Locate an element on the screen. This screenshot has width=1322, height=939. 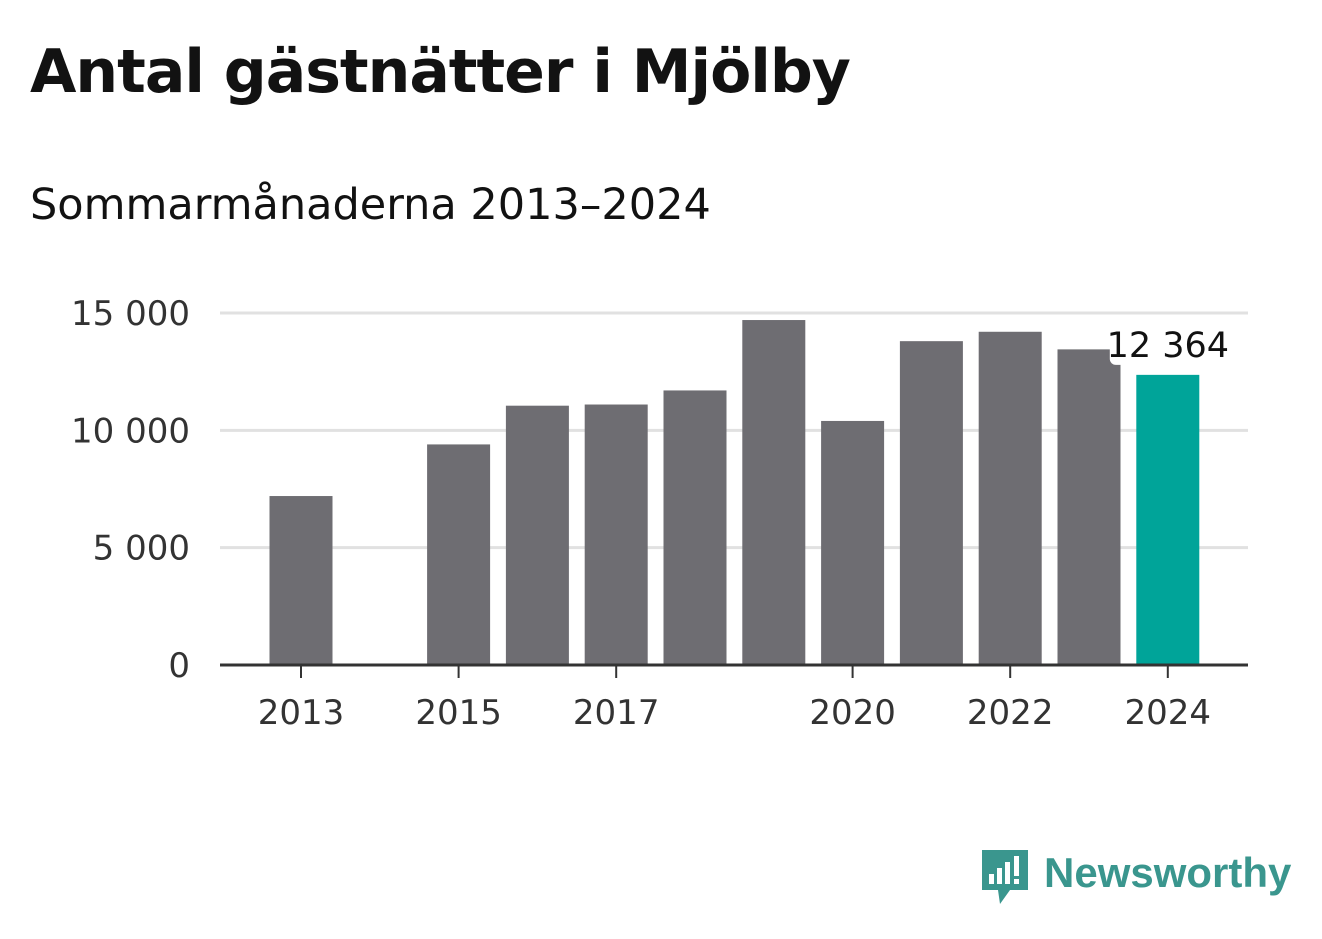
chart-title: Antal gästnätter i Mjölby is located at coordinates (440, 72).